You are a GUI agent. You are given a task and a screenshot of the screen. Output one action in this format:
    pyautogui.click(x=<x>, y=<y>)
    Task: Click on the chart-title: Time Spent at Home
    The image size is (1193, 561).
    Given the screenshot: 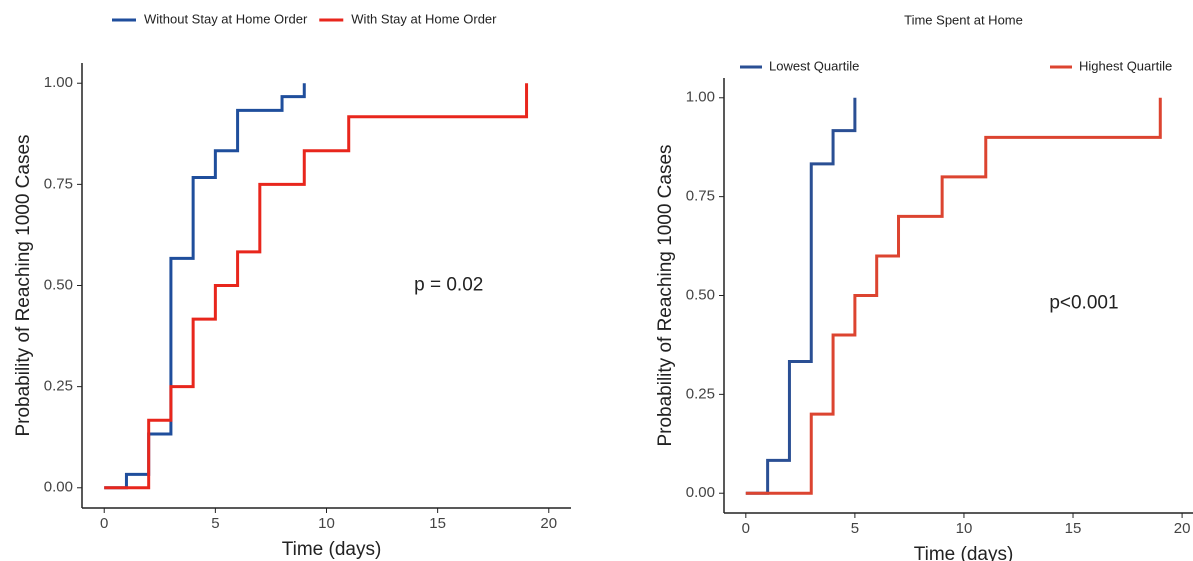 What is the action you would take?
    pyautogui.click(x=963, y=19)
    